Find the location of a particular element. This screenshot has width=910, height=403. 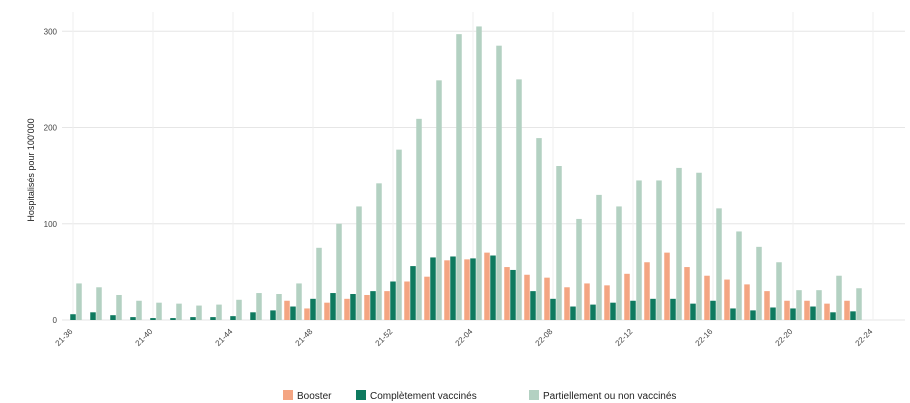

y-tick-label: 100 is located at coordinates (51, 224).